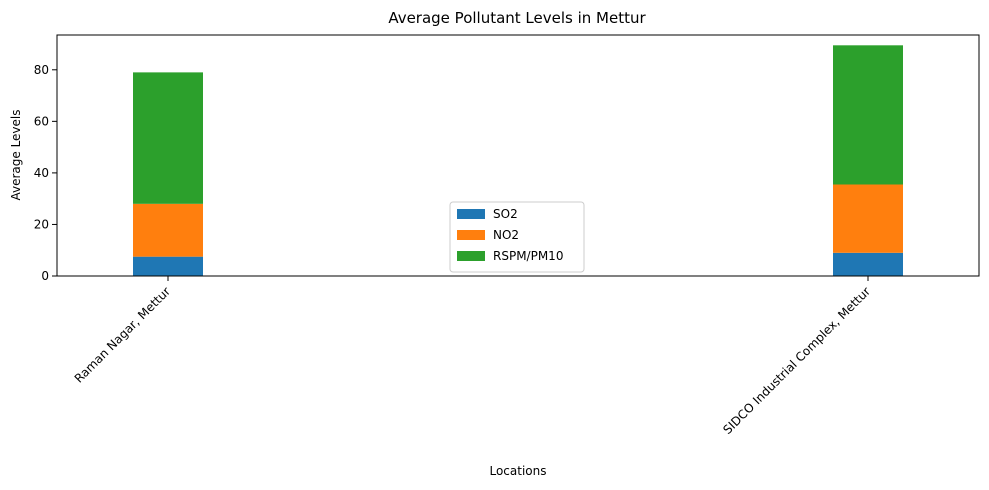 The image size is (989, 490). What do you see at coordinates (517, 18) in the screenshot?
I see `chart-title: Average Pollutant Levels in Mettur` at bounding box center [517, 18].